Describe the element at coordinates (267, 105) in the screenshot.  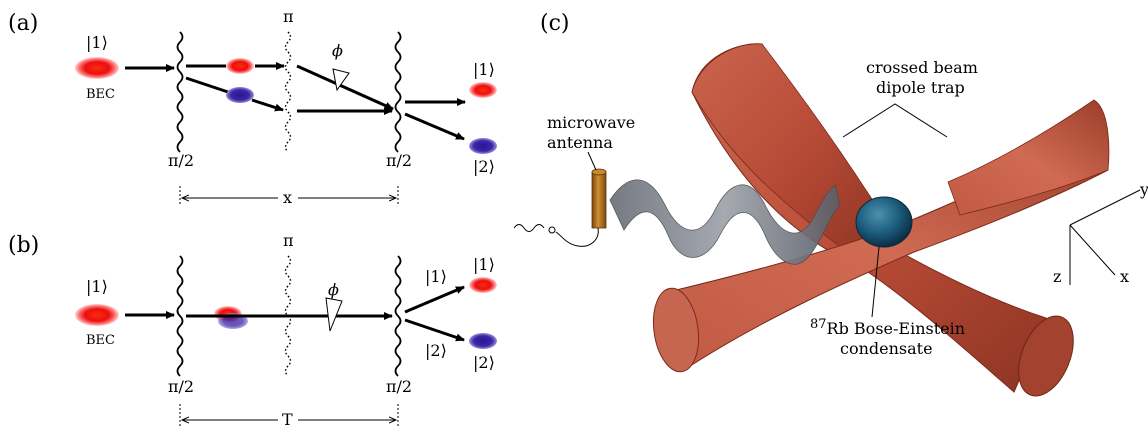
I see `panel-a-lower-seg2` at that location.